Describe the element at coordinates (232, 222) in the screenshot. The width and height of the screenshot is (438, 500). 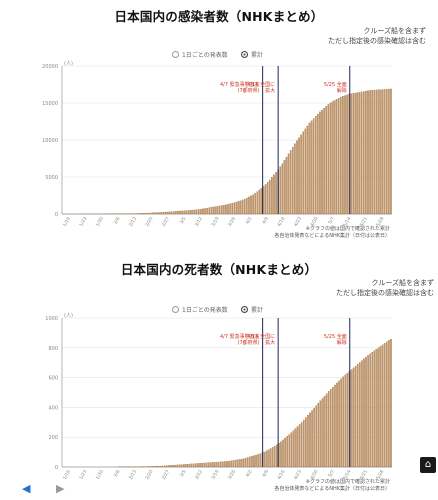
I see `x-tick-label: 3/26` at that location.